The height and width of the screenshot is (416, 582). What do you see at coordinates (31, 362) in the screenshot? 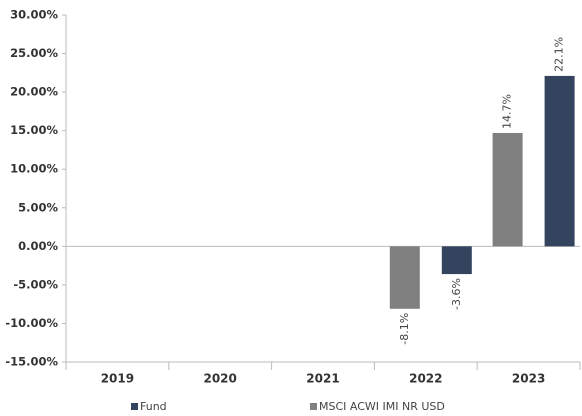
I see `y-tick-label: -15.00%` at bounding box center [31, 362].